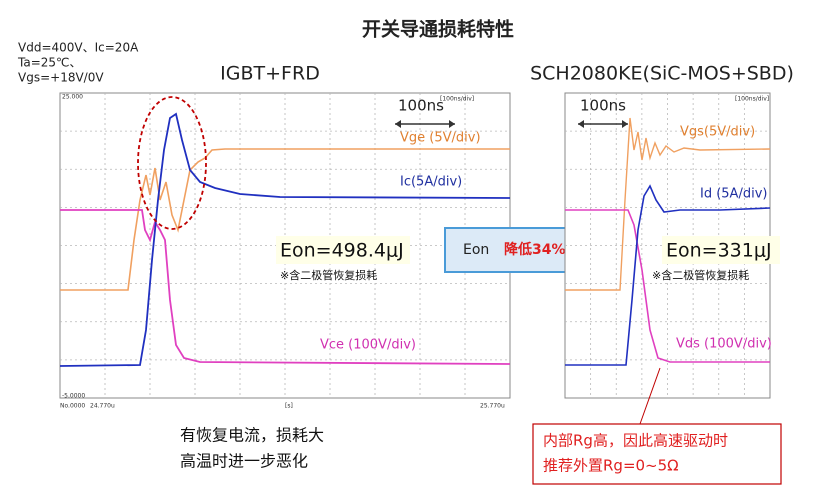 Image resolution: width=830 pixels, height=492 pixels. What do you see at coordinates (431, 182) in the screenshot?
I see `current-label: Ic(5A/div)` at bounding box center [431, 182].